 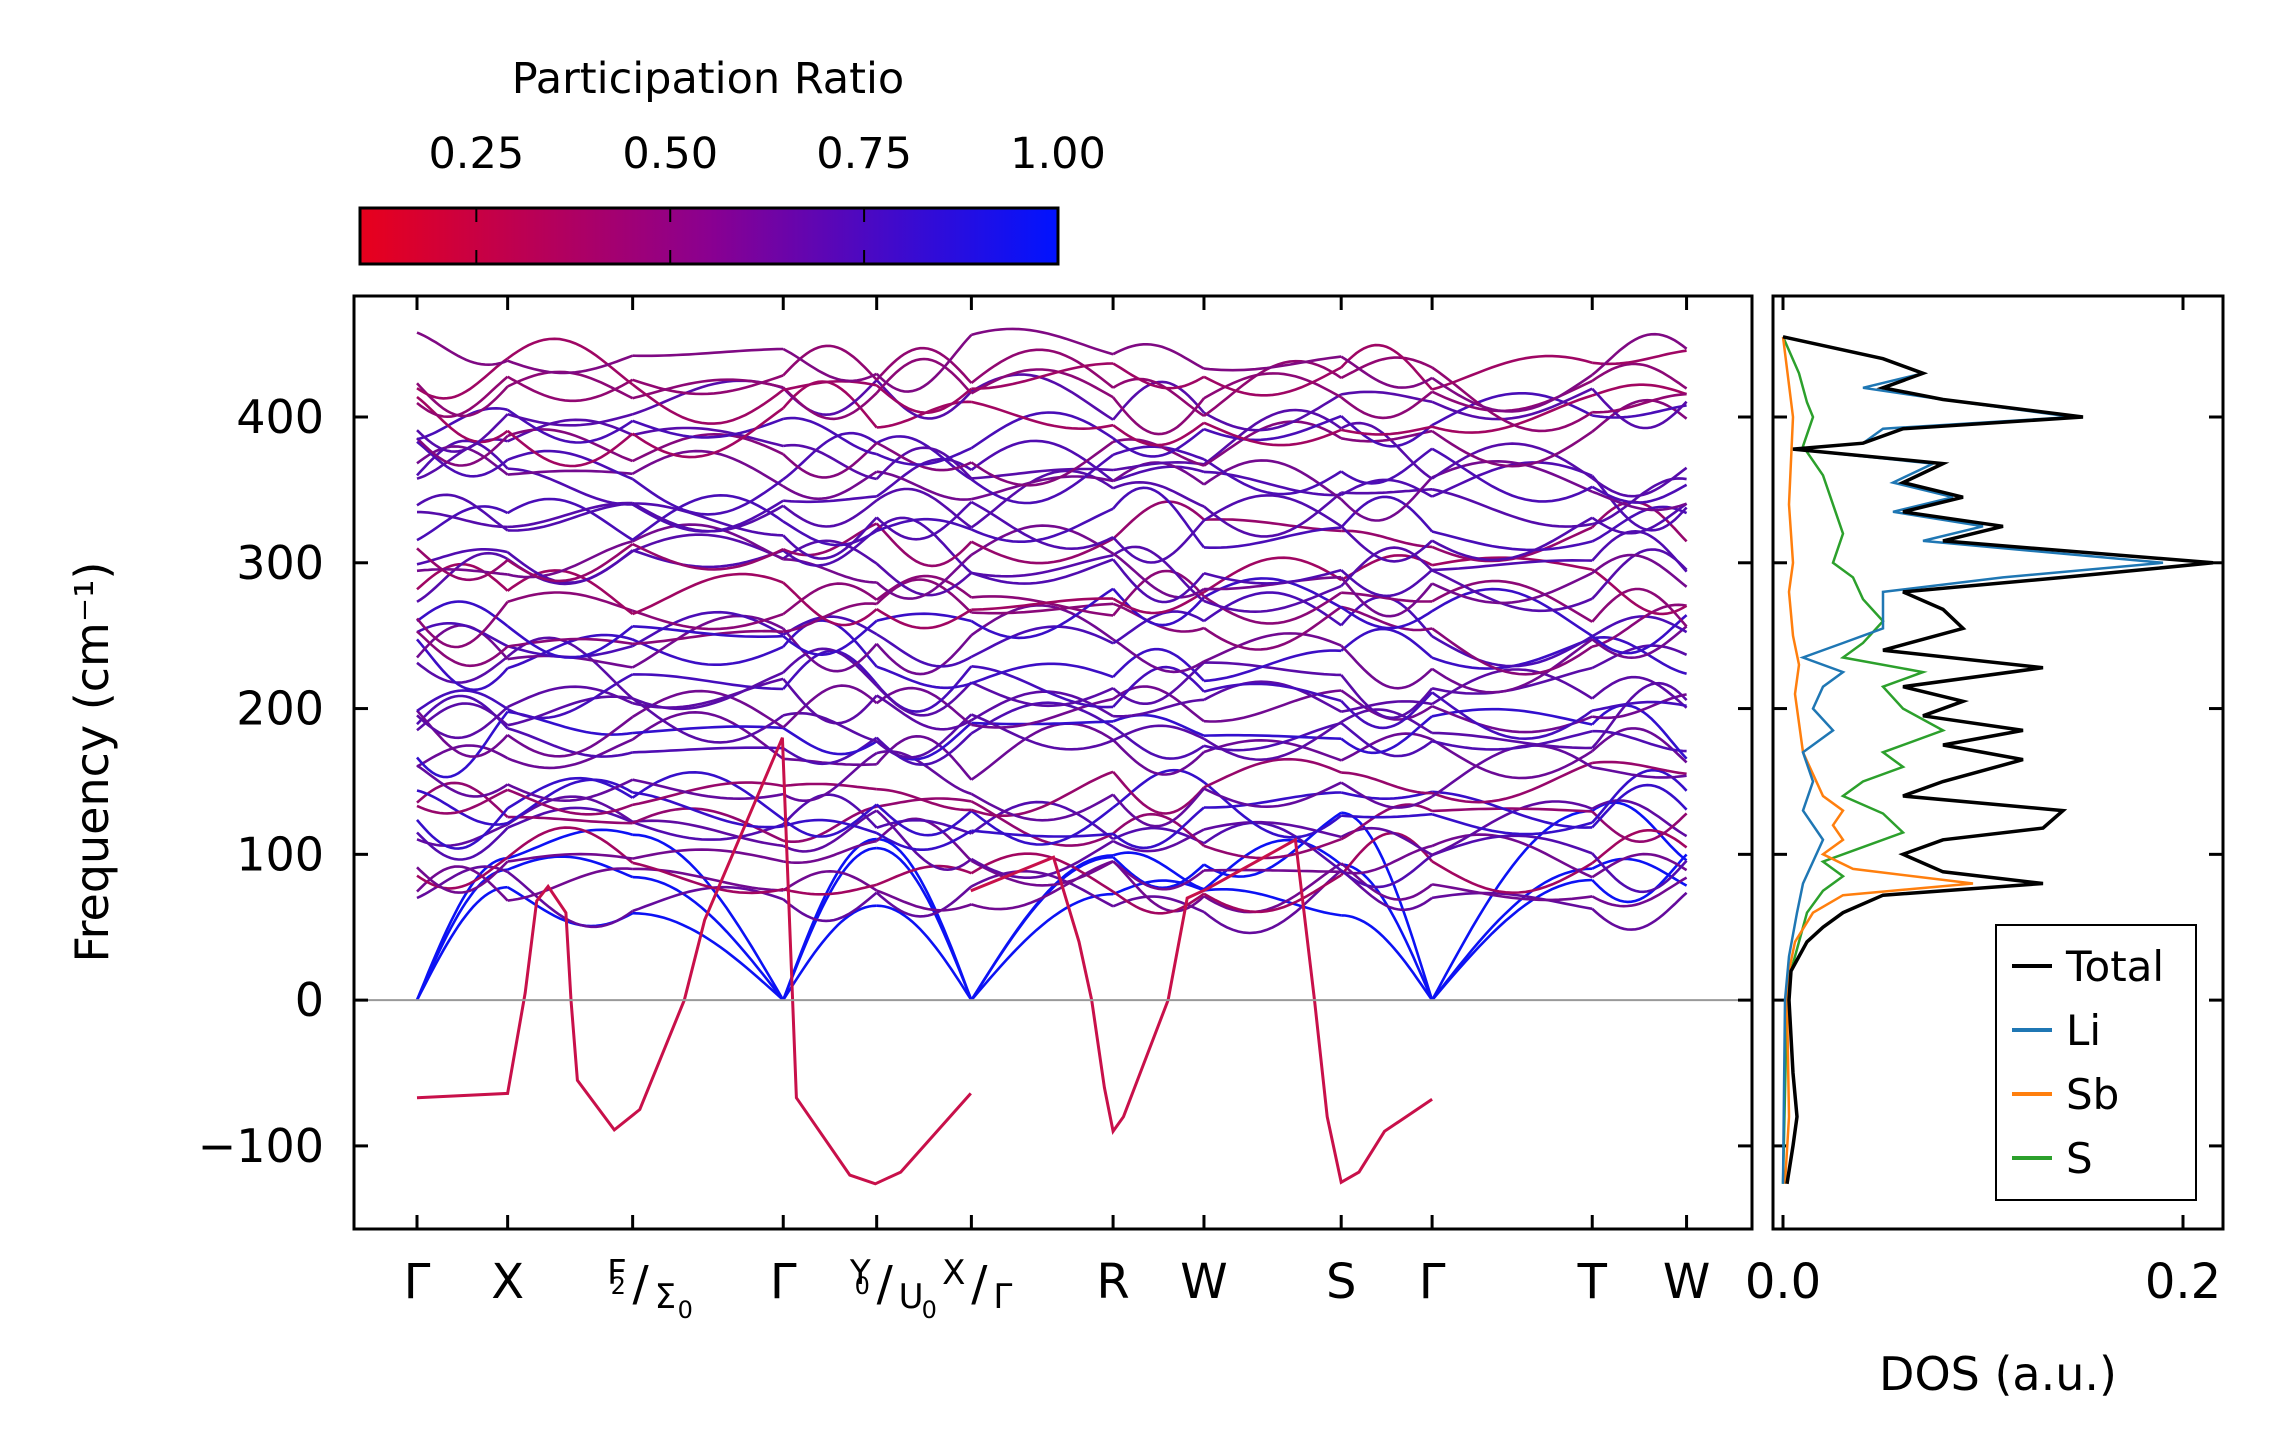 What do you see at coordinates (2079, 1158) in the screenshot?
I see `legend-label-s: S` at bounding box center [2079, 1158].